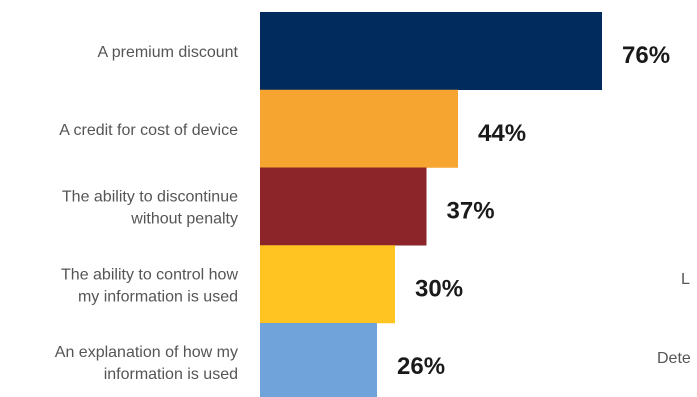 Image resolution: width=697 pixels, height=397 pixels. What do you see at coordinates (150, 197) in the screenshot?
I see `category-label-3-line-1: The ability to discontinue` at bounding box center [150, 197].